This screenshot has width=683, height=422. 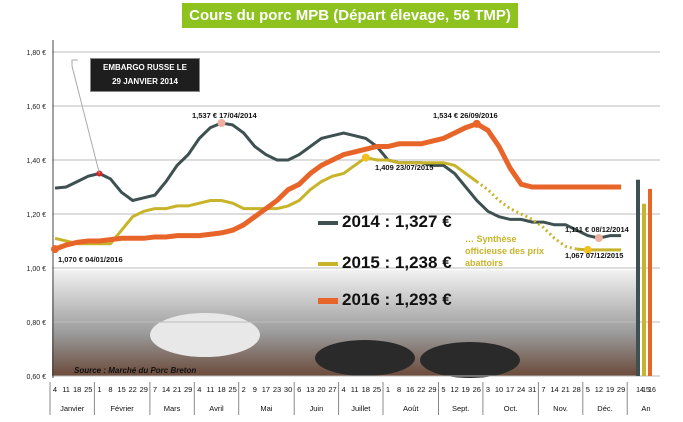 I want to click on annotation-label: 1,534 € 26/09/2016, so click(x=465, y=115).